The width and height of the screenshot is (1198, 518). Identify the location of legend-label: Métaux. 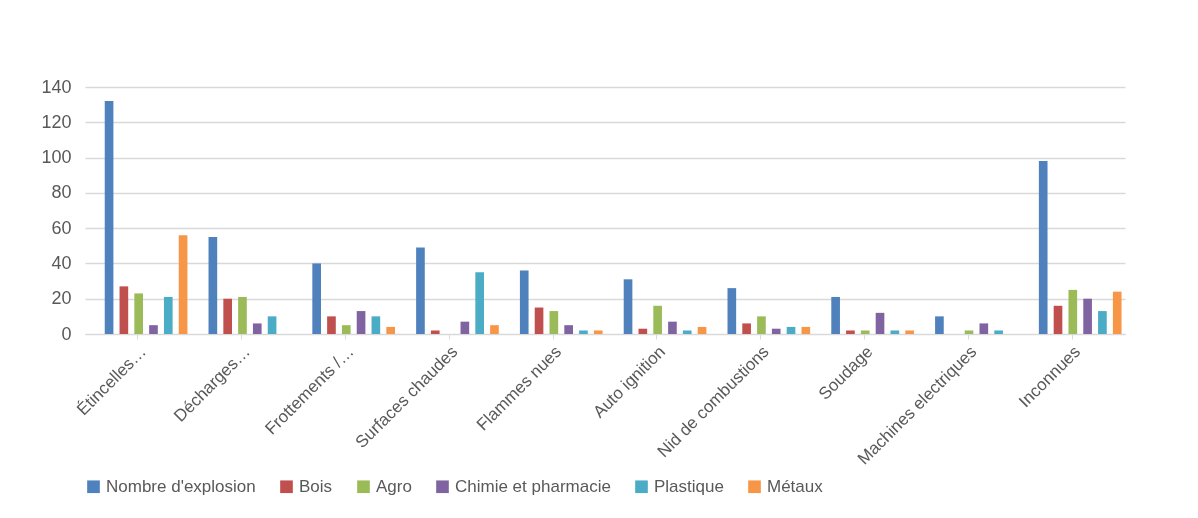
(795, 486).